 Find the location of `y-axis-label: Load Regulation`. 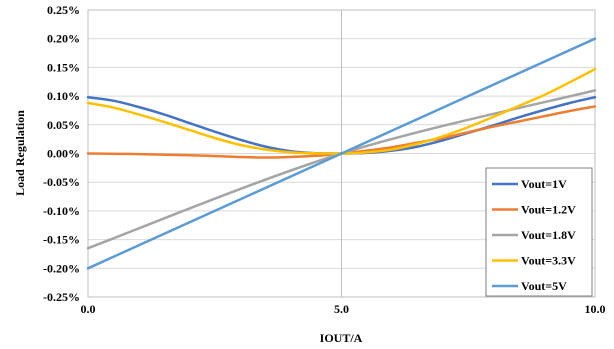

y-axis-label: Load Regulation is located at coordinates (20, 153).